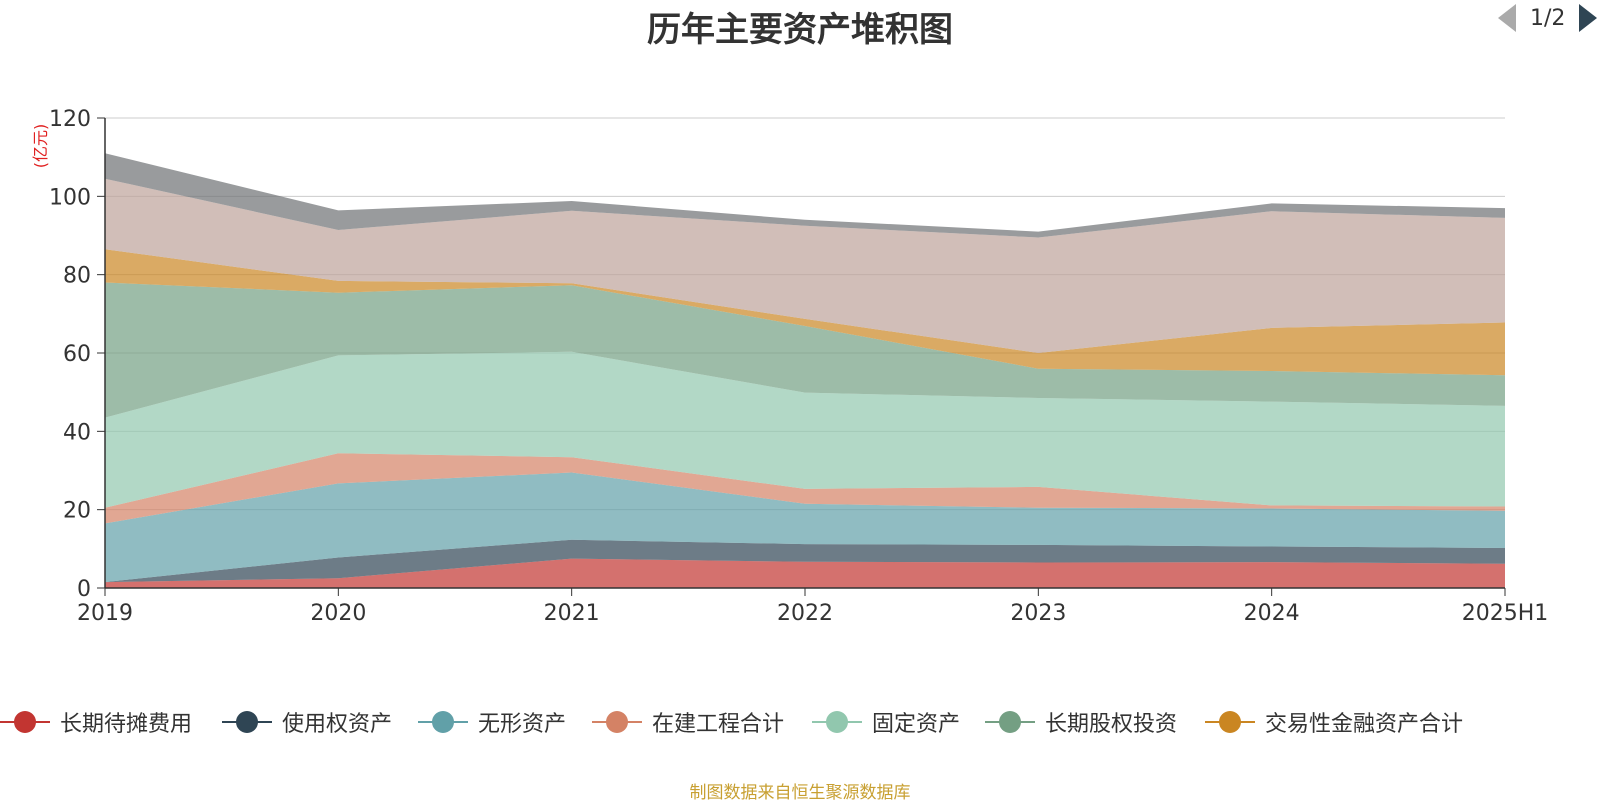 Image resolution: width=1600 pixels, height=803 pixels. I want to click on footnote: 制图数据来自恒生聚源数据库, so click(800, 793).